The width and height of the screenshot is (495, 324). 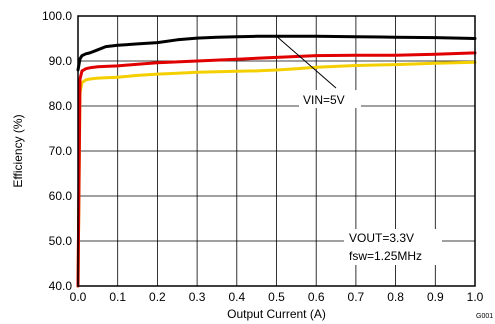 I want to click on x-tick-label: 0.7, so click(x=356, y=297).